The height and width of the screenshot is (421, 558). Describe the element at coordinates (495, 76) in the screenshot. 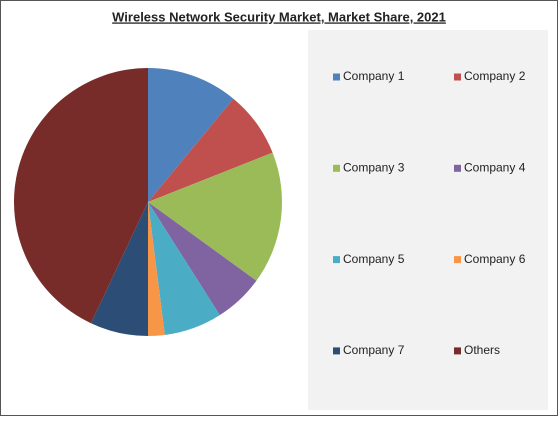

I see `legend-label: Company 2` at that location.